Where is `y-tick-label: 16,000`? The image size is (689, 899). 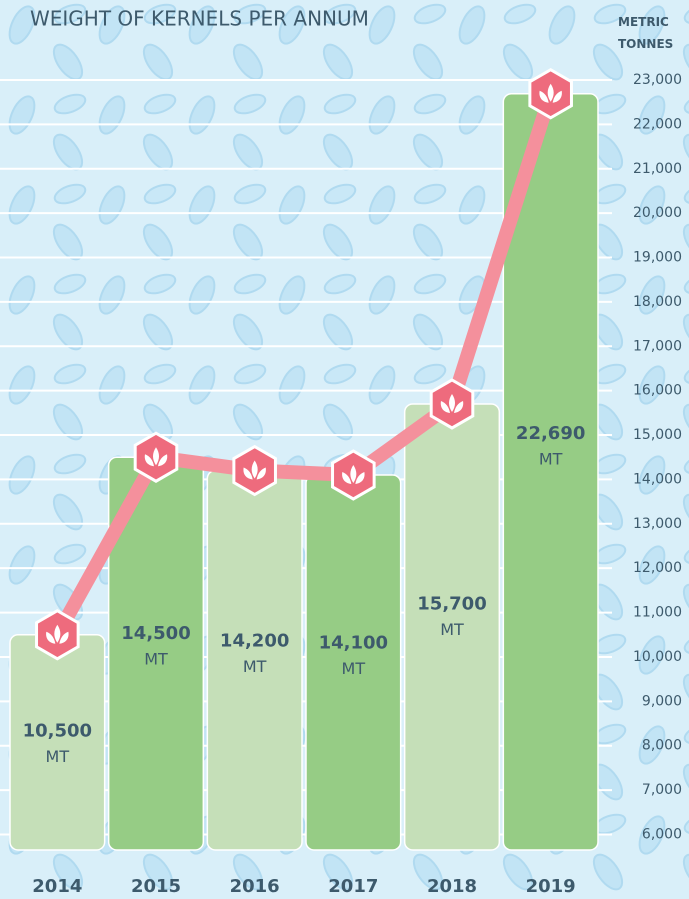
y-tick-label: 16,000 is located at coordinates (657, 391).